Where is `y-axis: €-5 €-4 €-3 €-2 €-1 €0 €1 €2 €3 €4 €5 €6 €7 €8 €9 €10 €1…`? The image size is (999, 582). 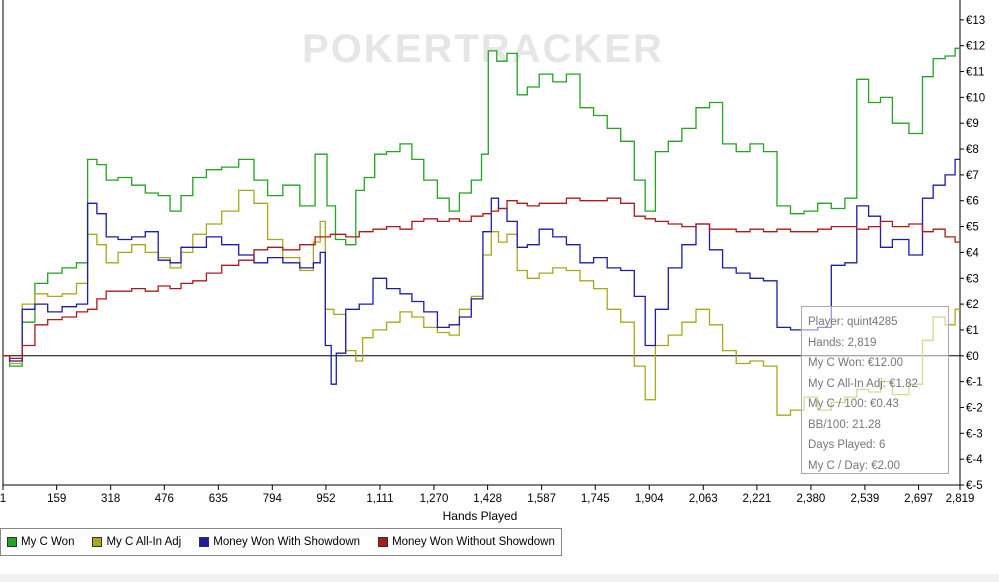 y-axis: €-5 €-4 €-3 €-2 €-1 €0 €1 €2 €3 €4 €5 €6 €7 €8 €9 €10 €1… is located at coordinates (973, 246).